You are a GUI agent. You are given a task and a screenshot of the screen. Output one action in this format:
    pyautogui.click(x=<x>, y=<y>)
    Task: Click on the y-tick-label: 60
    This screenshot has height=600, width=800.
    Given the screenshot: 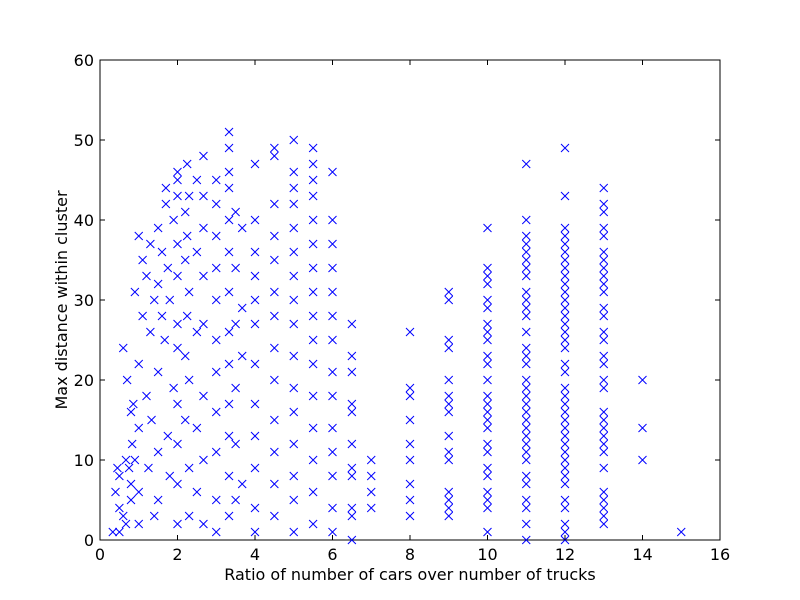 What is the action you would take?
    pyautogui.click(x=84, y=60)
    